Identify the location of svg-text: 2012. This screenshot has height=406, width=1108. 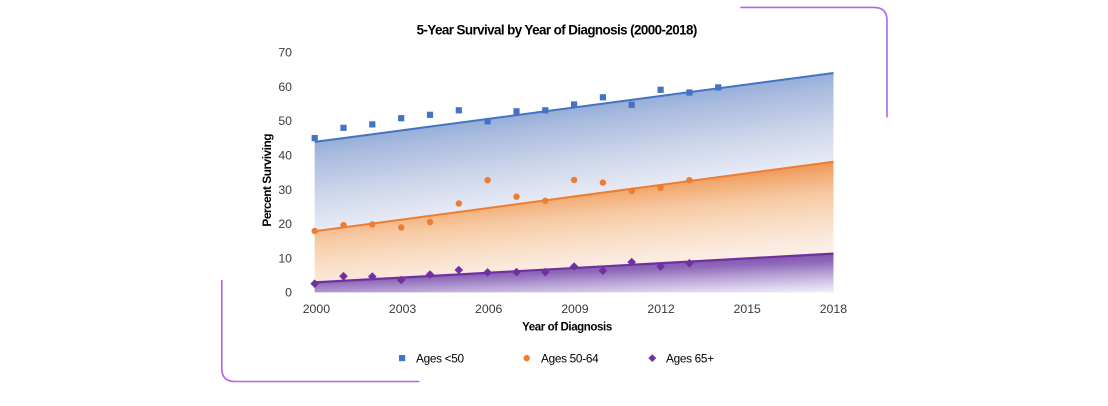
(661, 309).